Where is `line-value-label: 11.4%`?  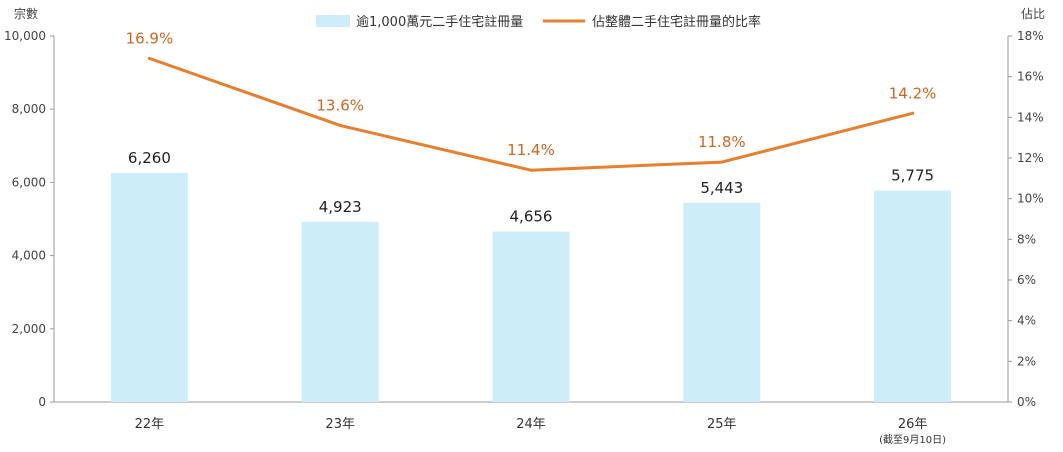
line-value-label: 11.4% is located at coordinates (531, 150).